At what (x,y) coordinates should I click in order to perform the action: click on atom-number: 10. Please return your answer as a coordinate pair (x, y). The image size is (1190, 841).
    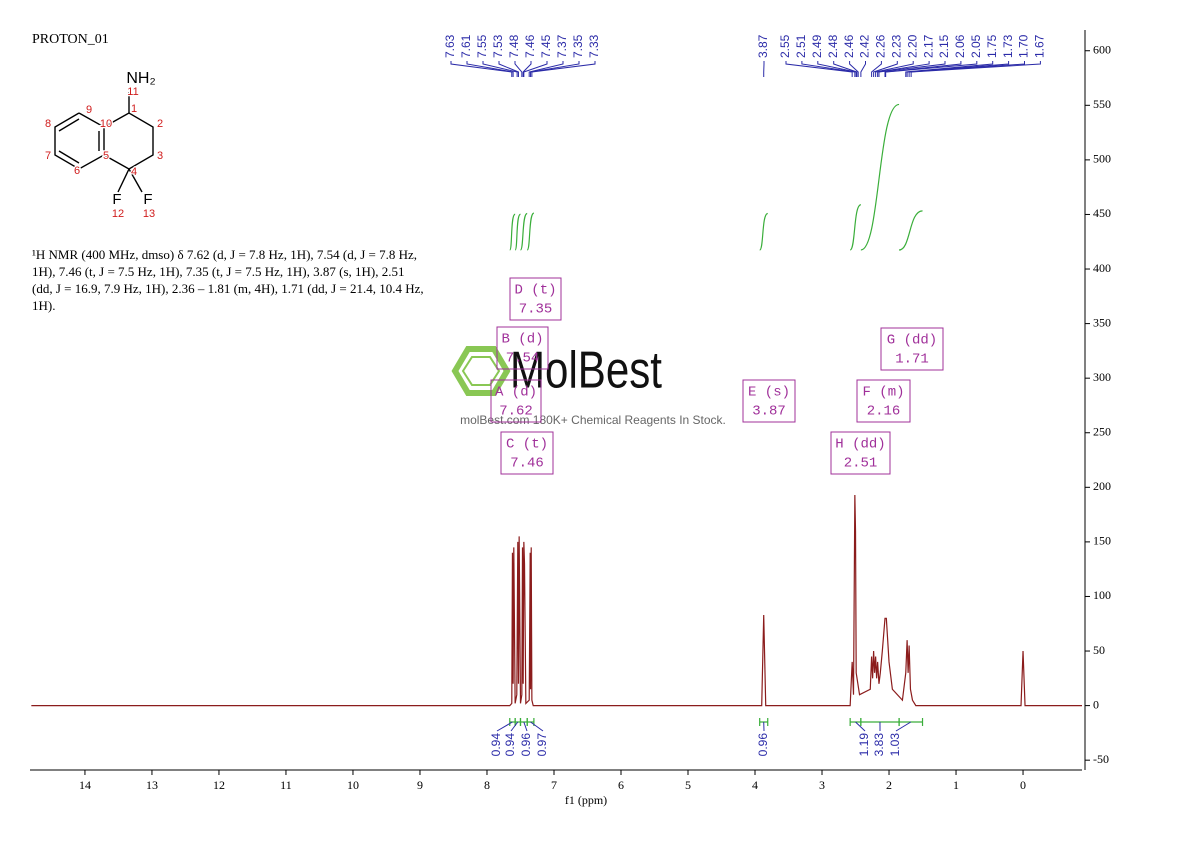
    Looking at the image, I should click on (106, 124).